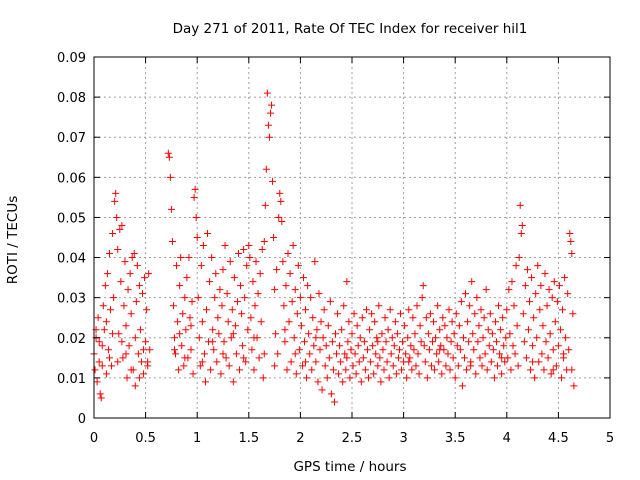 This screenshot has height=480, width=640. What do you see at coordinates (71, 178) in the screenshot?
I see `y-tick-label: 0.06` at bounding box center [71, 178].